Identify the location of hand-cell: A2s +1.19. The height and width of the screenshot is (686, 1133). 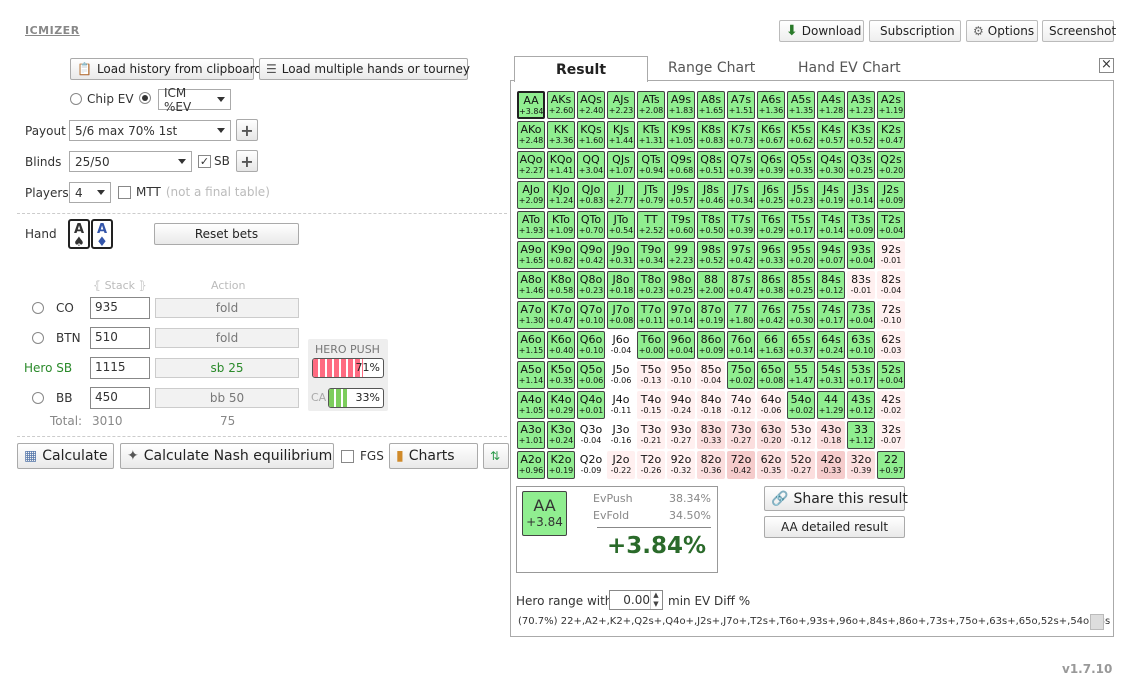
(891, 105).